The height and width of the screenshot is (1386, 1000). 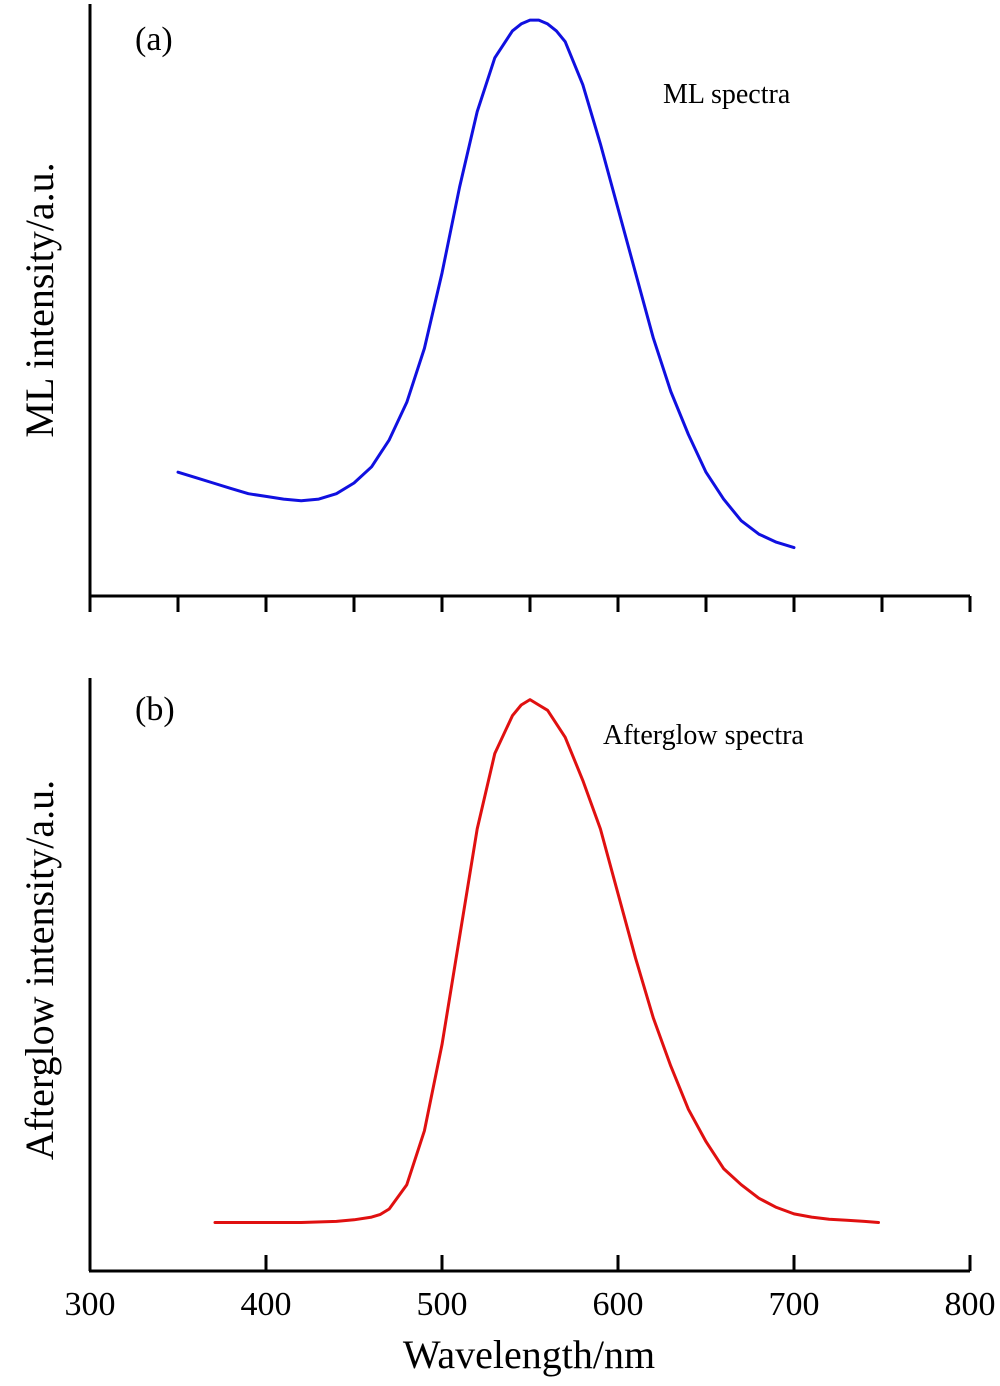 I want to click on panel-a-label: (a), so click(x=154, y=39).